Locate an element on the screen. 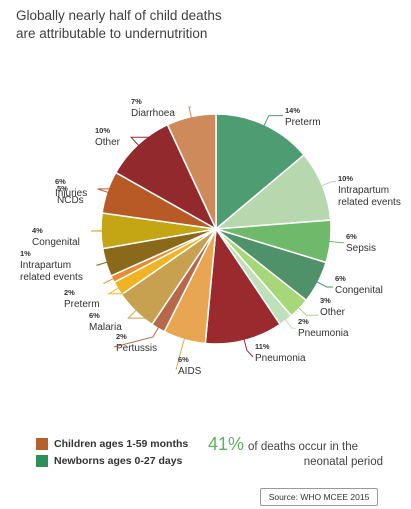 The width and height of the screenshot is (411, 509). slice-category-label: Sepsis is located at coordinates (361, 248).